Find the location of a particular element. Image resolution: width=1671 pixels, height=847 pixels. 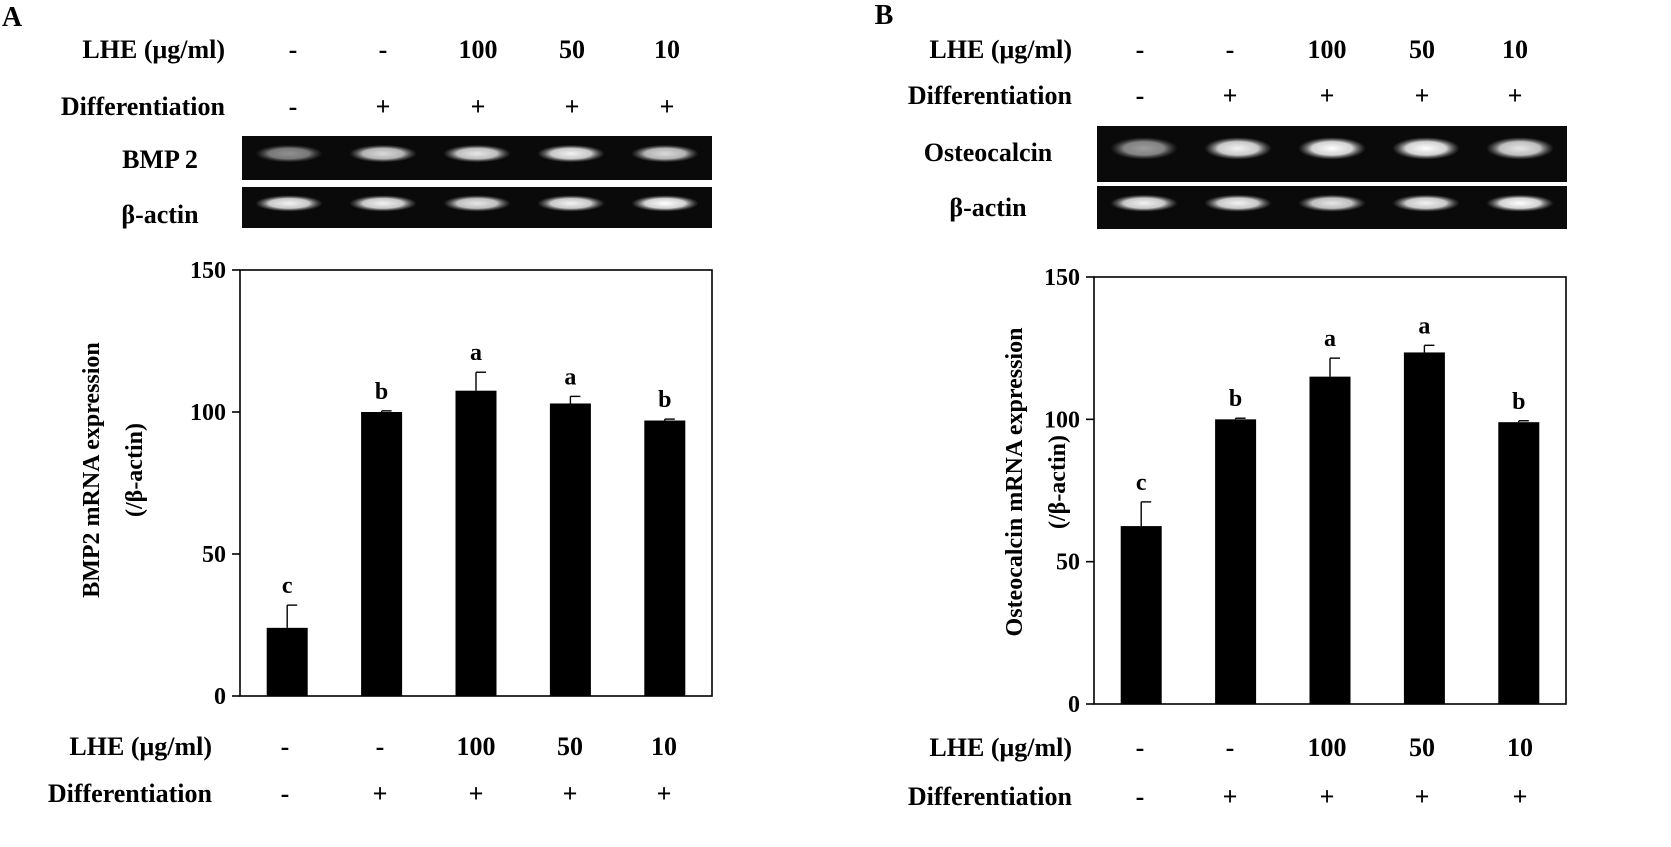

y-axis-label: Osteocalcin mRNA expression is located at coordinates (1015, 482).